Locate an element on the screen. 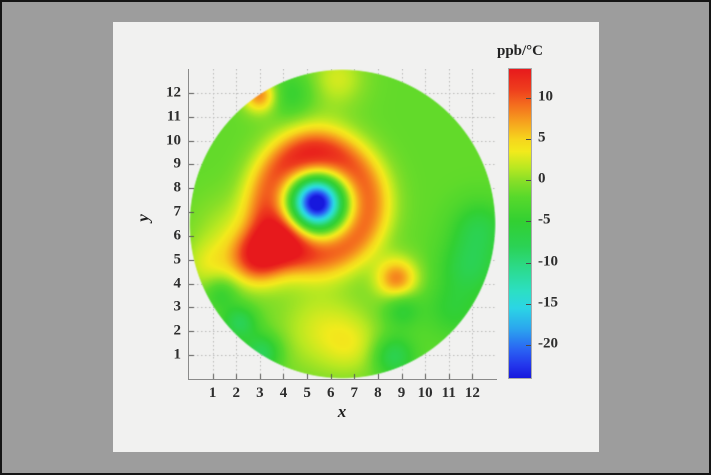  x-tick-label: 9 is located at coordinates (401, 393).